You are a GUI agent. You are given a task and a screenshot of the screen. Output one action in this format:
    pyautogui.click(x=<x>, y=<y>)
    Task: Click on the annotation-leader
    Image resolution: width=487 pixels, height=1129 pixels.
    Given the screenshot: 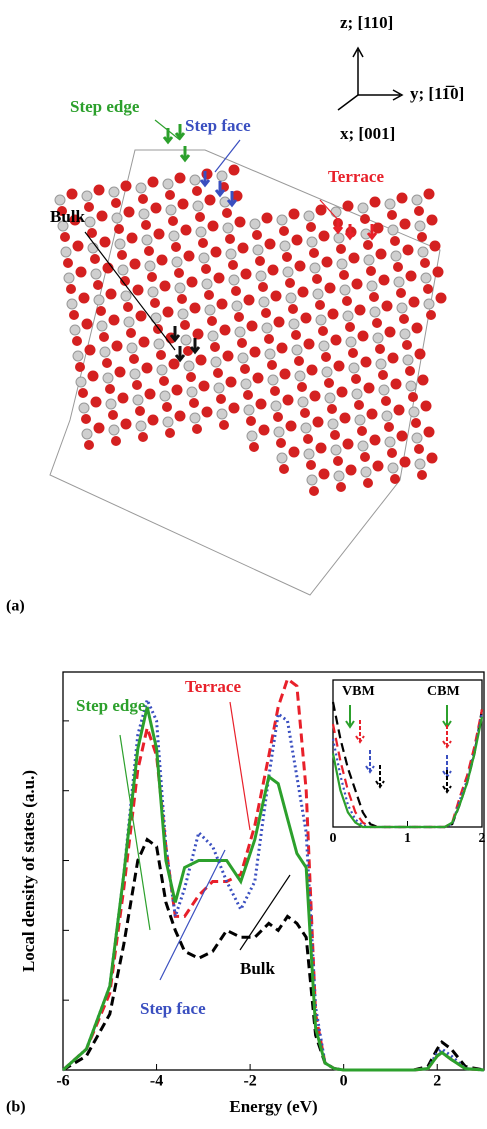 What is the action you would take?
    pyautogui.click(x=192, y=915)
    